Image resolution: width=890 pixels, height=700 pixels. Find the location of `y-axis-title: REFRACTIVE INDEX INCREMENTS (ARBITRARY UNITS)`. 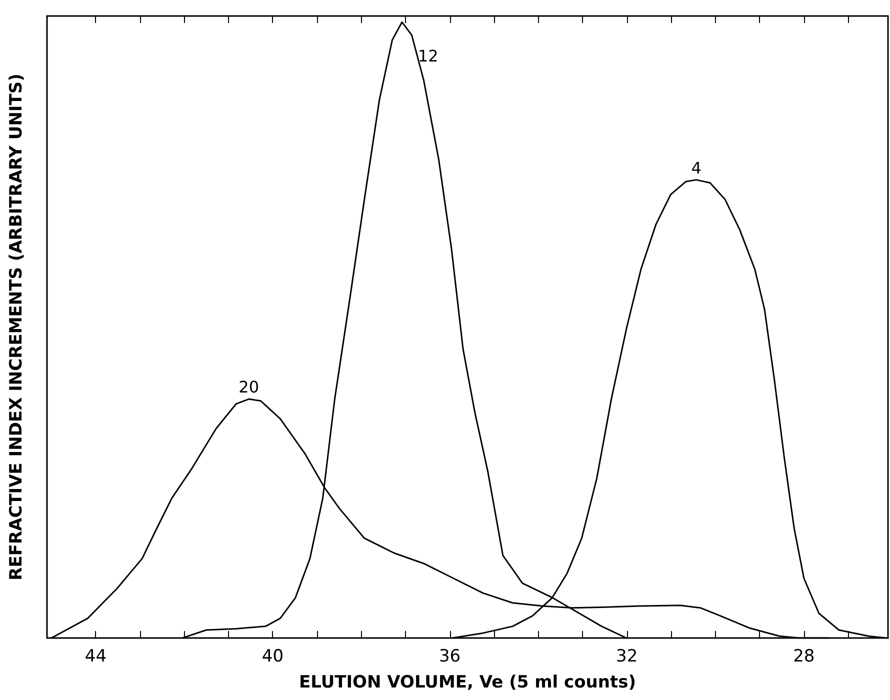

y-axis-title: REFRACTIVE INDEX INCREMENTS (ARBITRARY UNITS) is located at coordinates (16, 327).